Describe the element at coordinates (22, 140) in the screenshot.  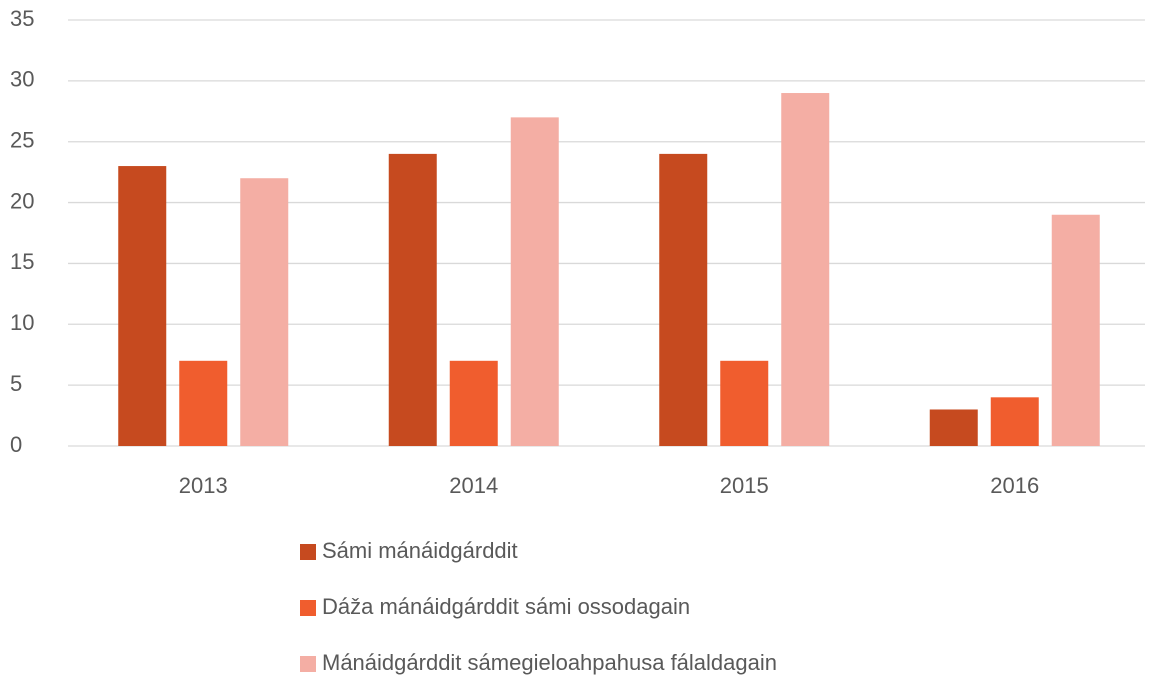
I see `y-tick-label: 25` at that location.